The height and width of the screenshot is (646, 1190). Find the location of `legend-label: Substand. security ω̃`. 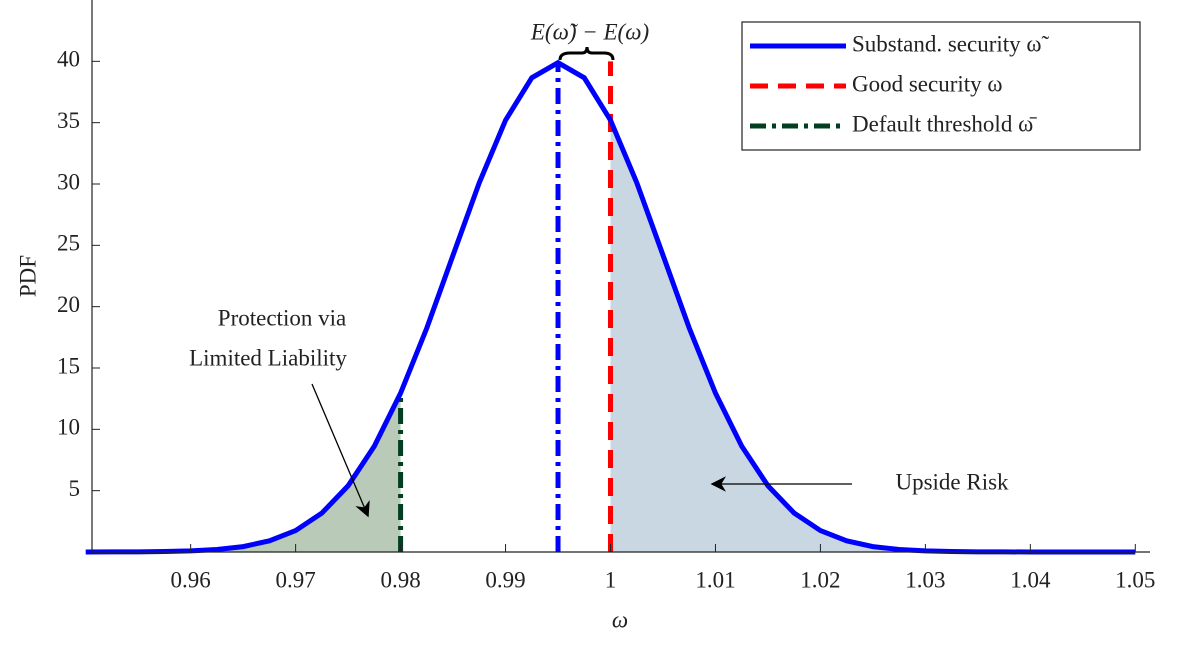

legend-label: Substand. security ω̃ is located at coordinates (951, 43).